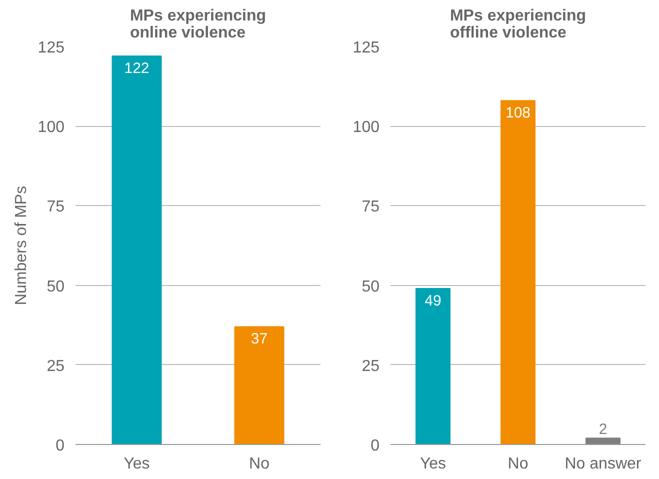 This screenshot has width=659, height=479. What do you see at coordinates (21, 246) in the screenshot?
I see `y-axis-title: Numbers of MPs` at bounding box center [21, 246].